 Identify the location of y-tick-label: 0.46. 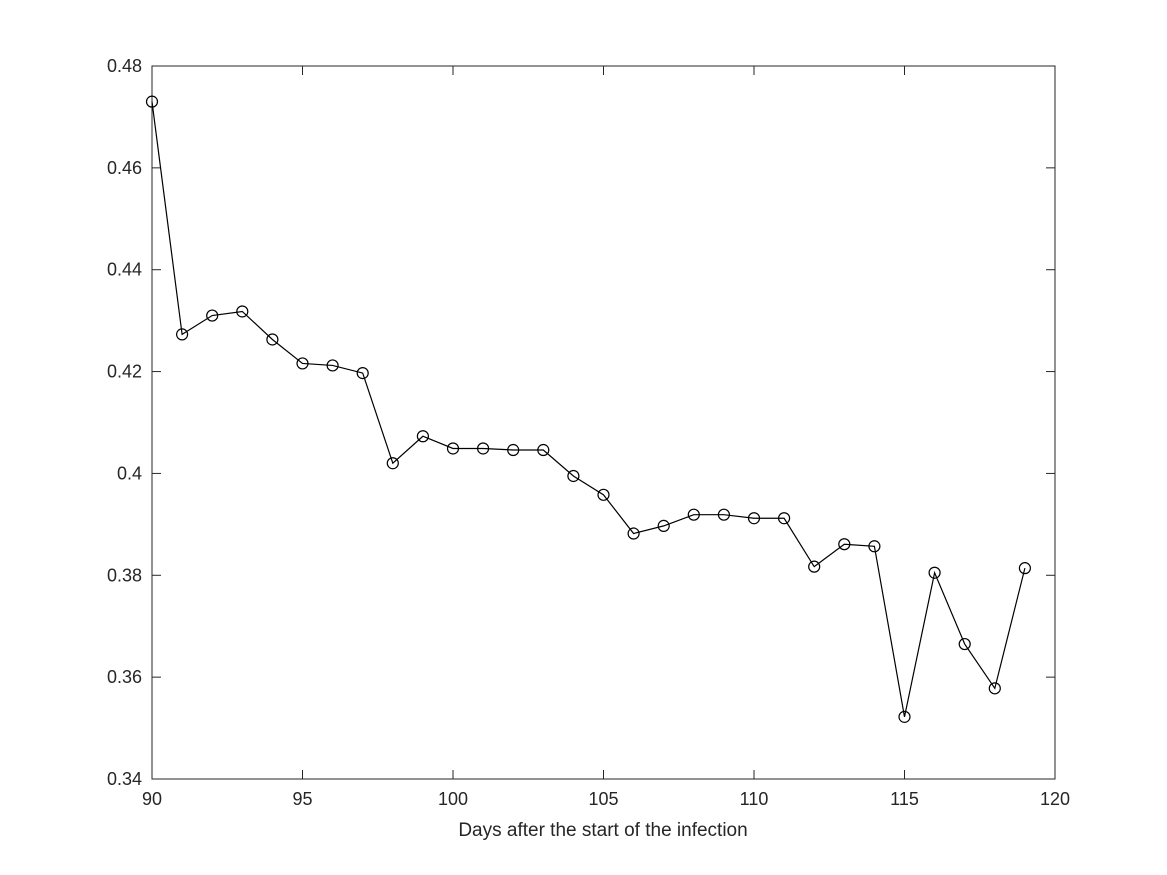
(124, 168).